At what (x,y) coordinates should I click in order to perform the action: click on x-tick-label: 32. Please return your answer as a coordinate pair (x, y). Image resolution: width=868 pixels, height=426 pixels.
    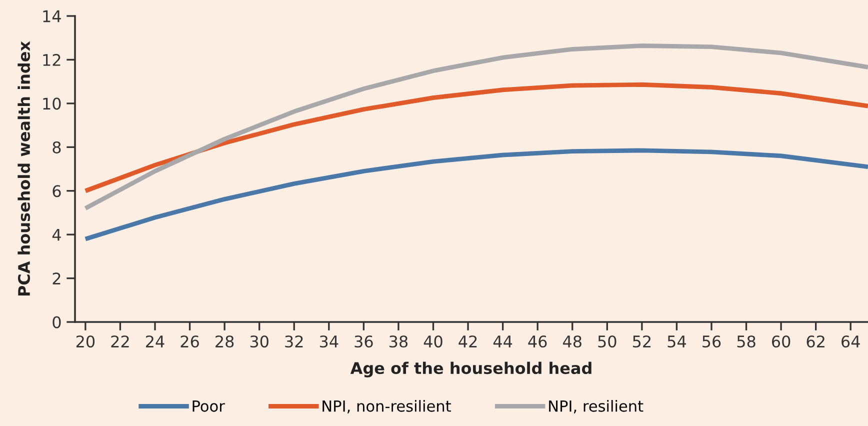
    Looking at the image, I should click on (294, 341).